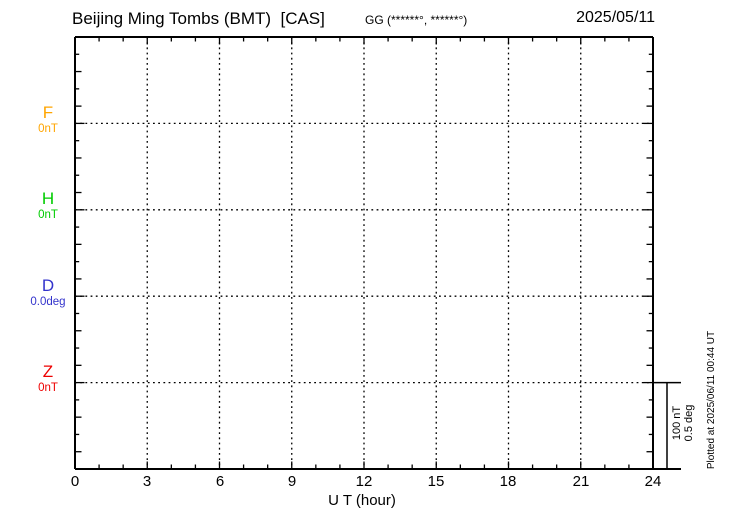  I want to click on station-title: Beijing Ming Tombs (BMT) [CAS], so click(198, 18).